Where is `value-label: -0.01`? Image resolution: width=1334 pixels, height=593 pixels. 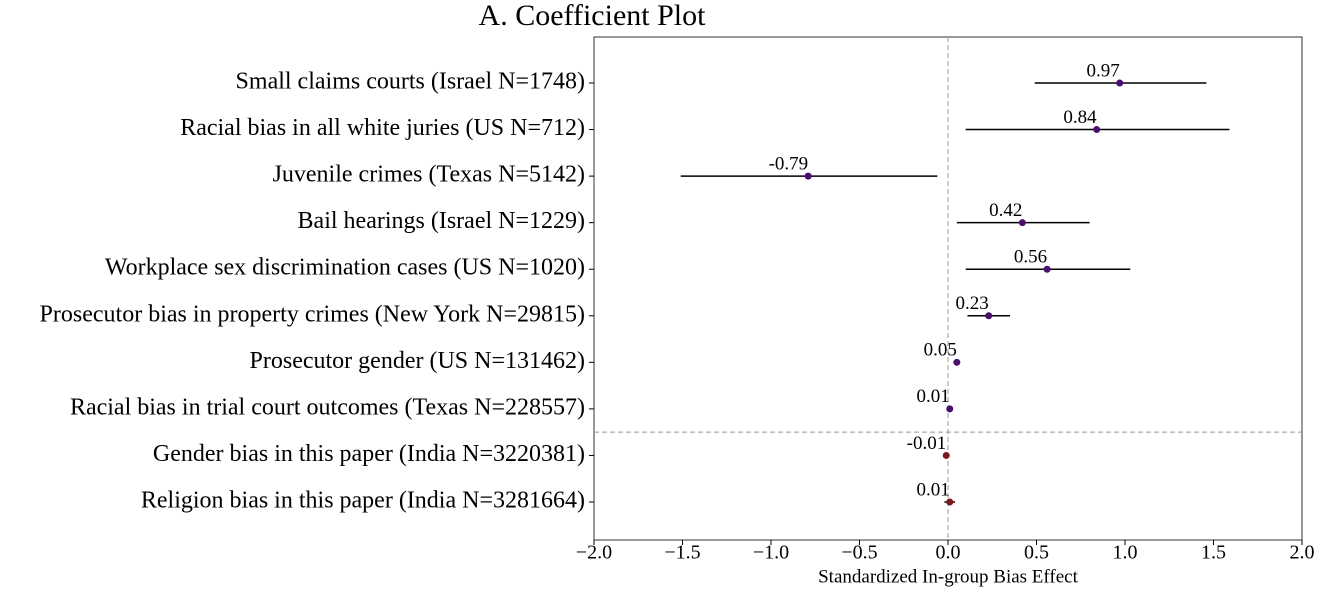
value-label: -0.01 is located at coordinates (927, 443).